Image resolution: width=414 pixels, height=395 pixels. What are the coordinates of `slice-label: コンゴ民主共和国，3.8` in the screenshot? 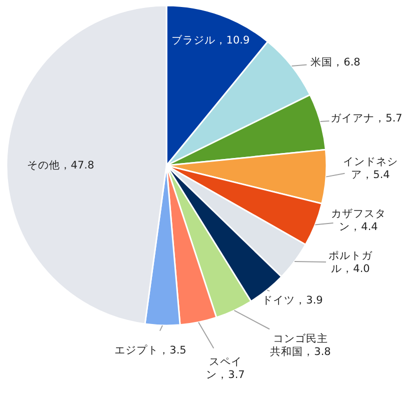 It's located at (300, 345).